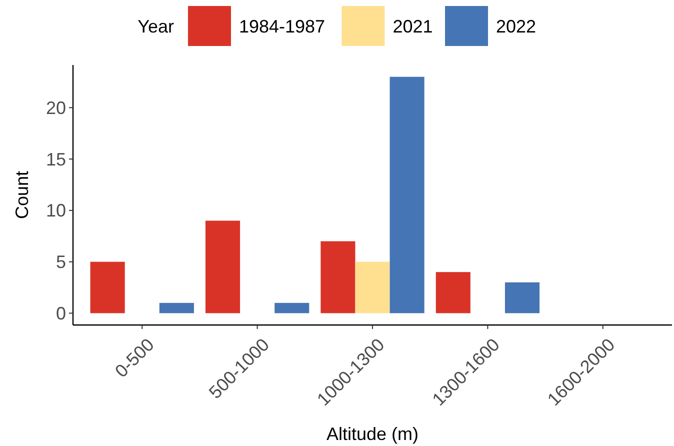 This screenshot has height=446, width=674. Describe the element at coordinates (61, 313) in the screenshot. I see `y-tick-label: 0` at that location.